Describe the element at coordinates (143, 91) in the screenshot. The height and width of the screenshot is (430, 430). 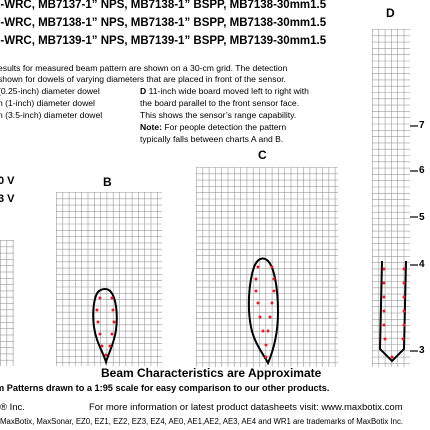
I see `d-letter: D` at that location.